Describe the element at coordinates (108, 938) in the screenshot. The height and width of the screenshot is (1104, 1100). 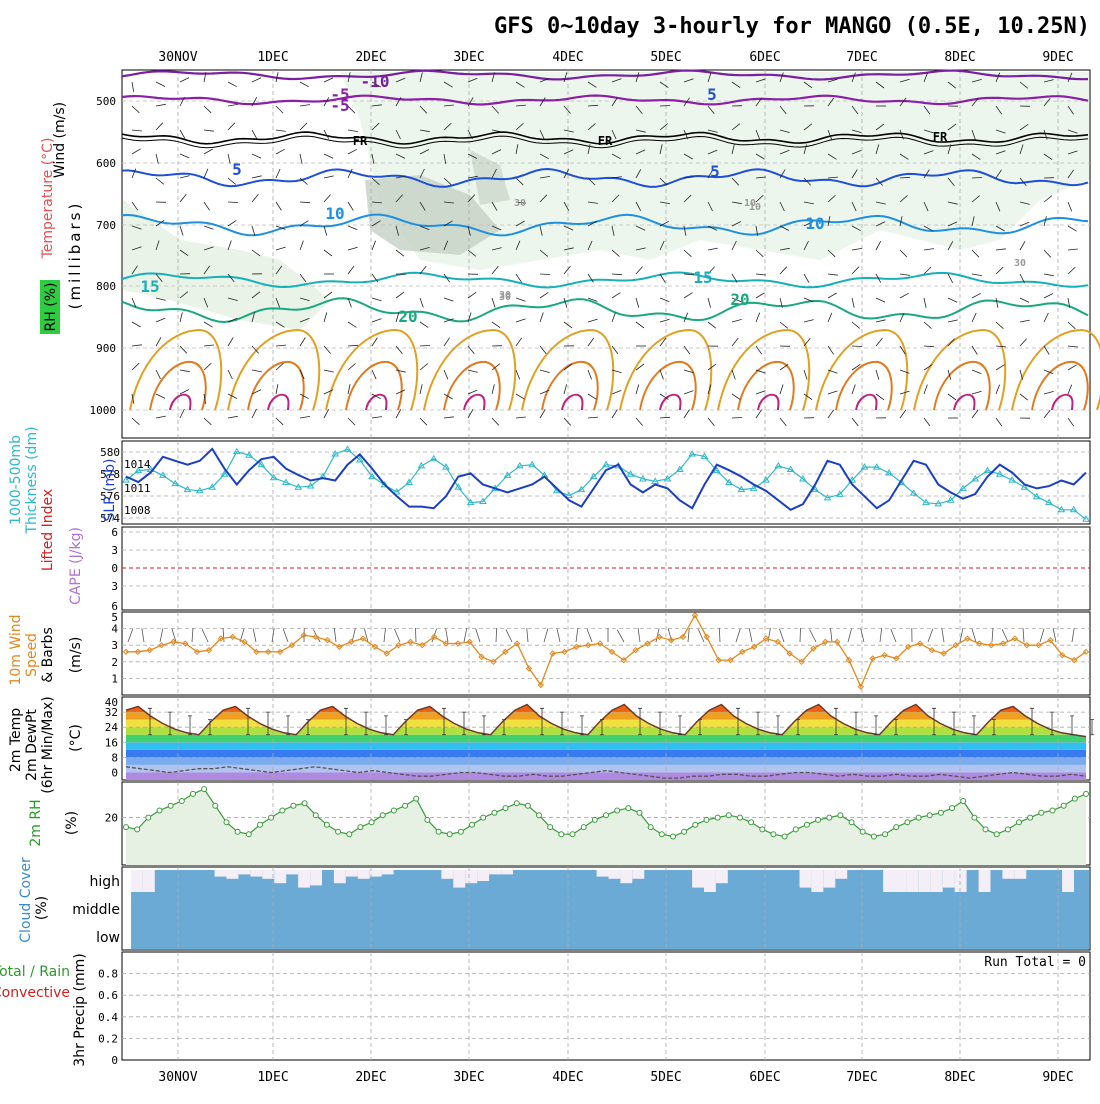
I see `cloud-level-low: low` at that location.